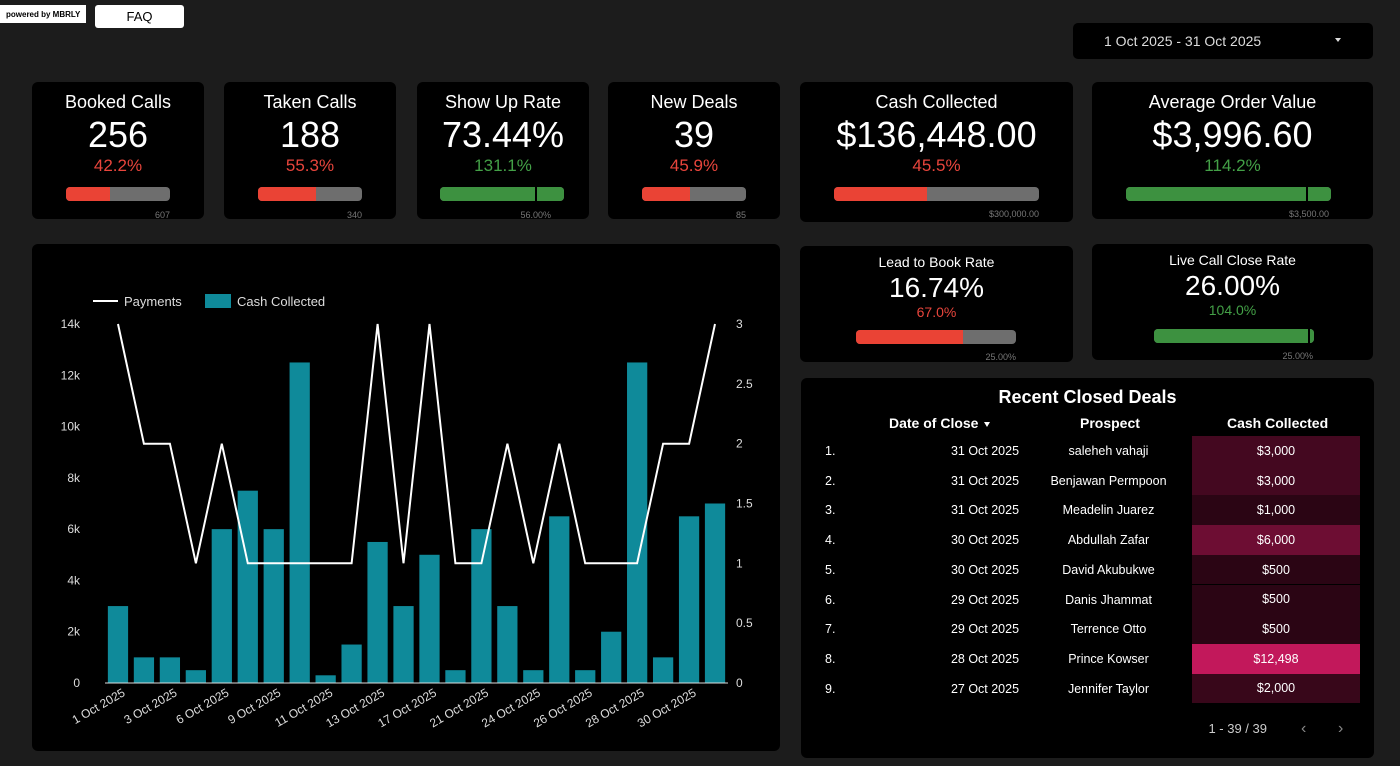 Image resolution: width=1400 pixels, height=766 pixels. Describe the element at coordinates (1108, 480) in the screenshot. I see `row-prospect: Benjawan Permpoon` at that location.